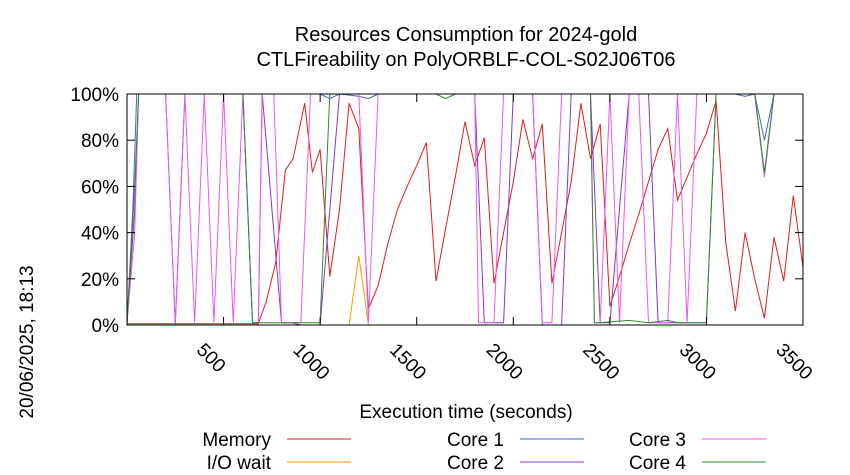 The image size is (850, 475). Describe the element at coordinates (697, 362) in the screenshot. I see `x-tick-label: 3000` at that location.